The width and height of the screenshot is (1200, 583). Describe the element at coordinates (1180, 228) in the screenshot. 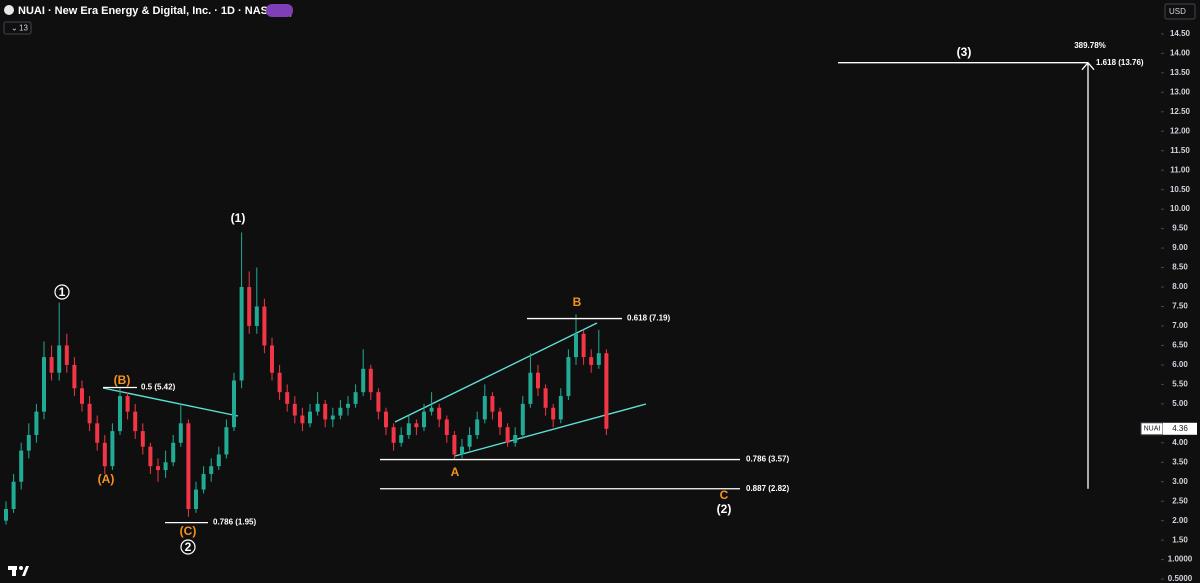

I see `y-tick-label: 9.50` at that location.